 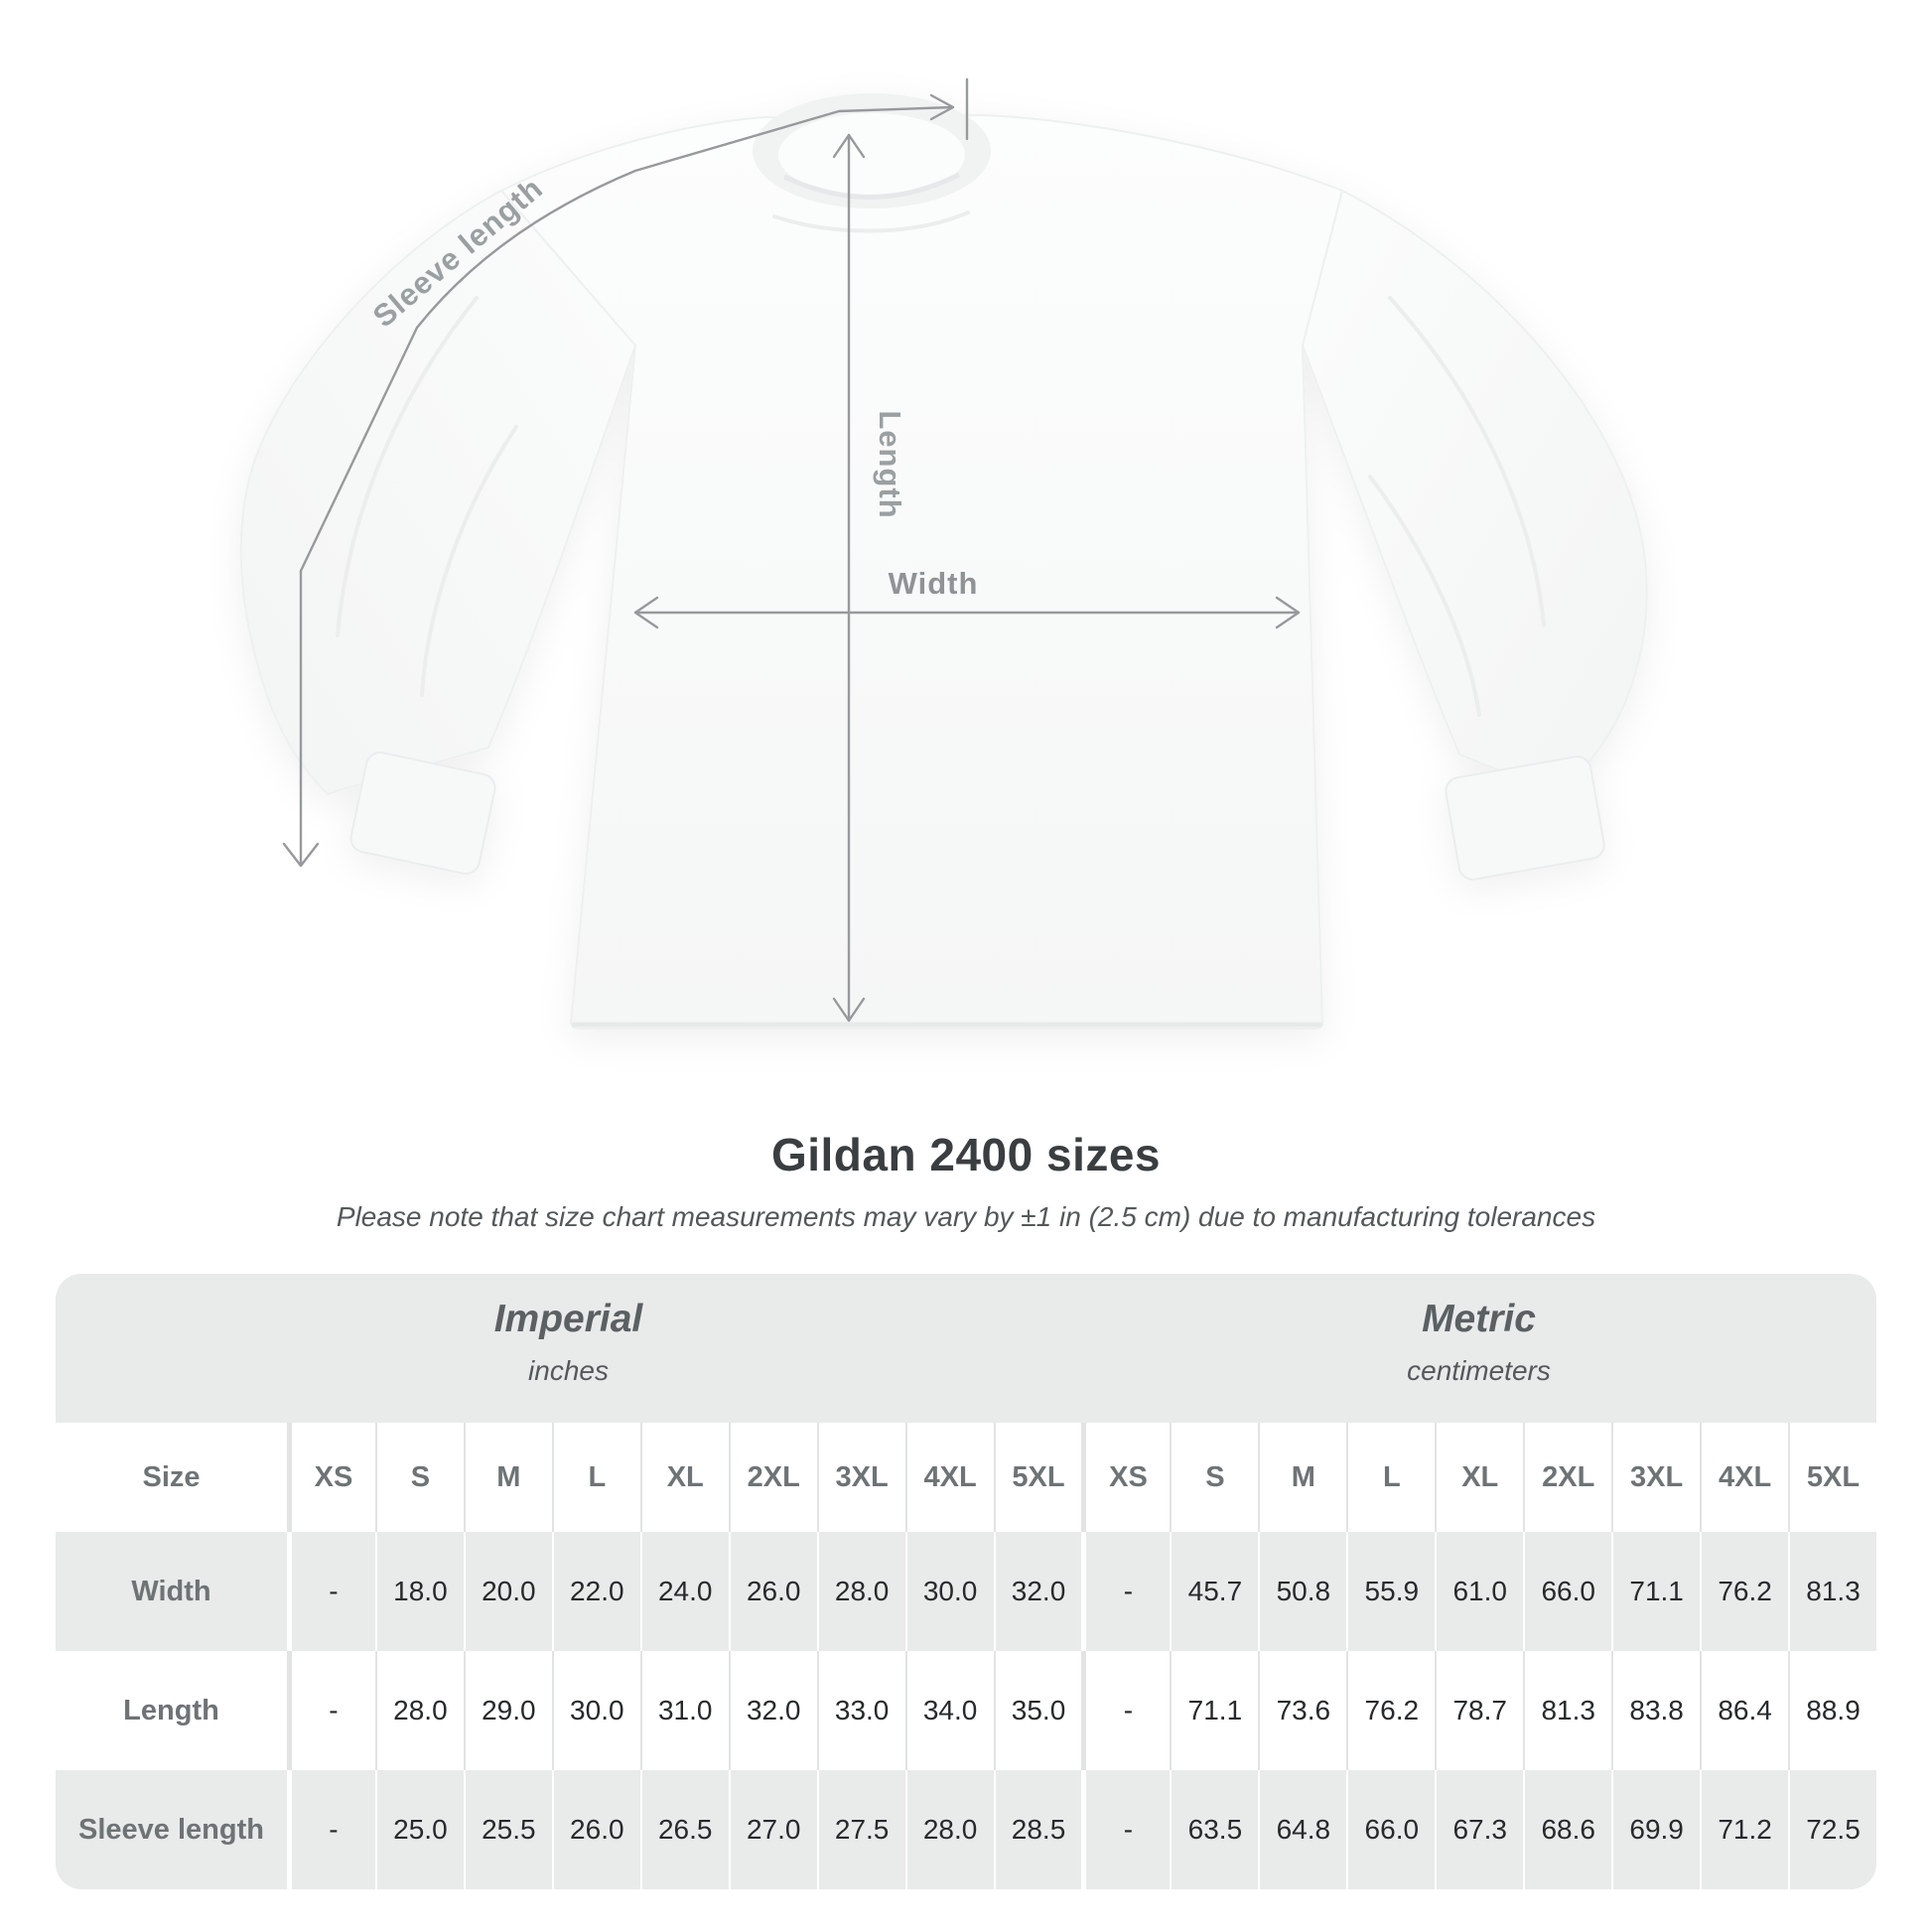 I want to click on size-header-imperial: S, so click(x=419, y=1478).